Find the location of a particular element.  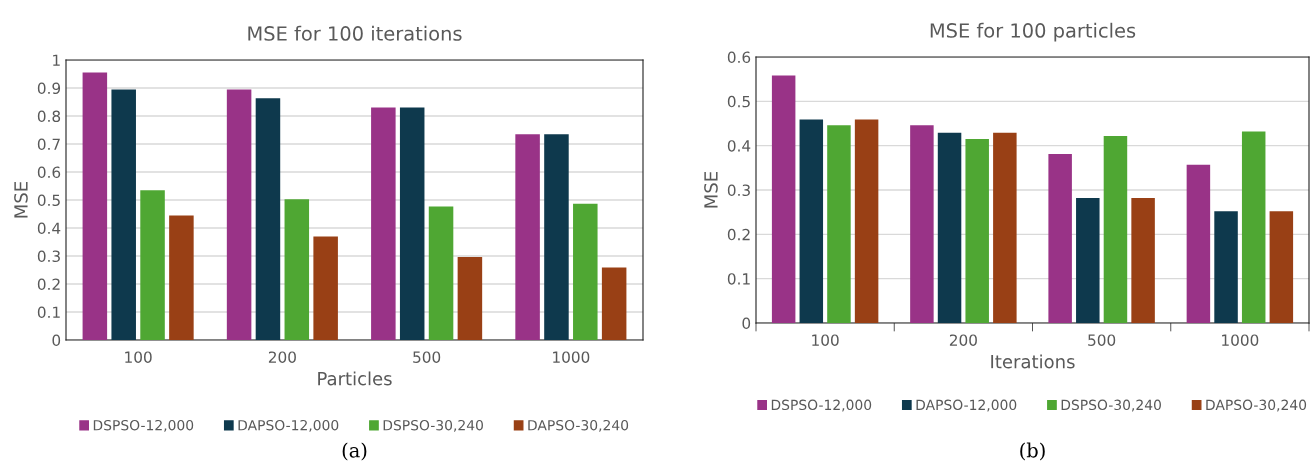

chart-title: MSE for 100 particles is located at coordinates (1033, 32).